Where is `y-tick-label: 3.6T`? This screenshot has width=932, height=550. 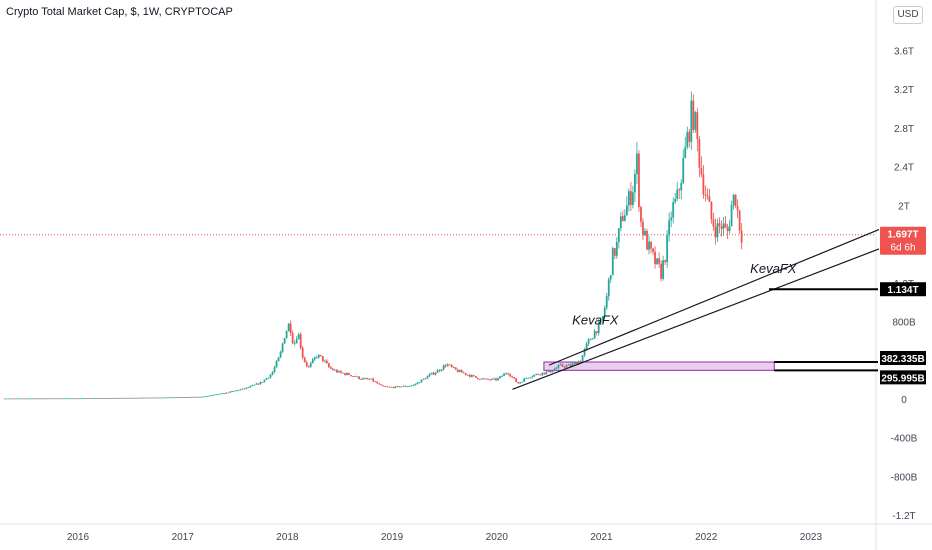 y-tick-label: 3.6T is located at coordinates (904, 52).